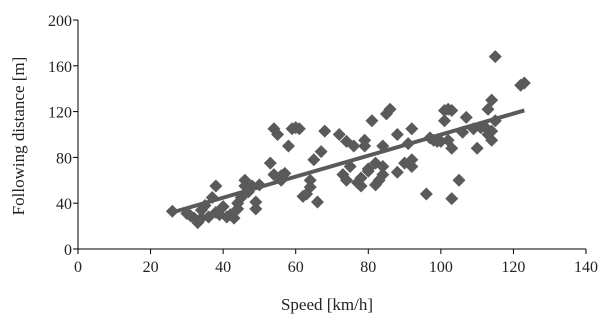 The width and height of the screenshot is (602, 320). I want to click on x-tick-label: 100, so click(441, 267).